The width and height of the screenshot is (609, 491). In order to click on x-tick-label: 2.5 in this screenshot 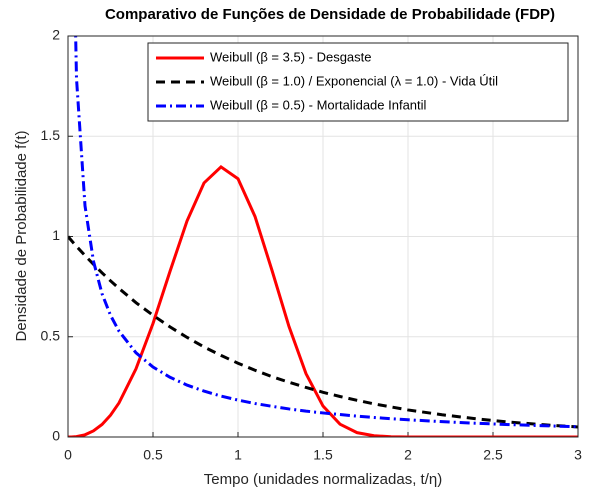, I will do `click(493, 455)`.